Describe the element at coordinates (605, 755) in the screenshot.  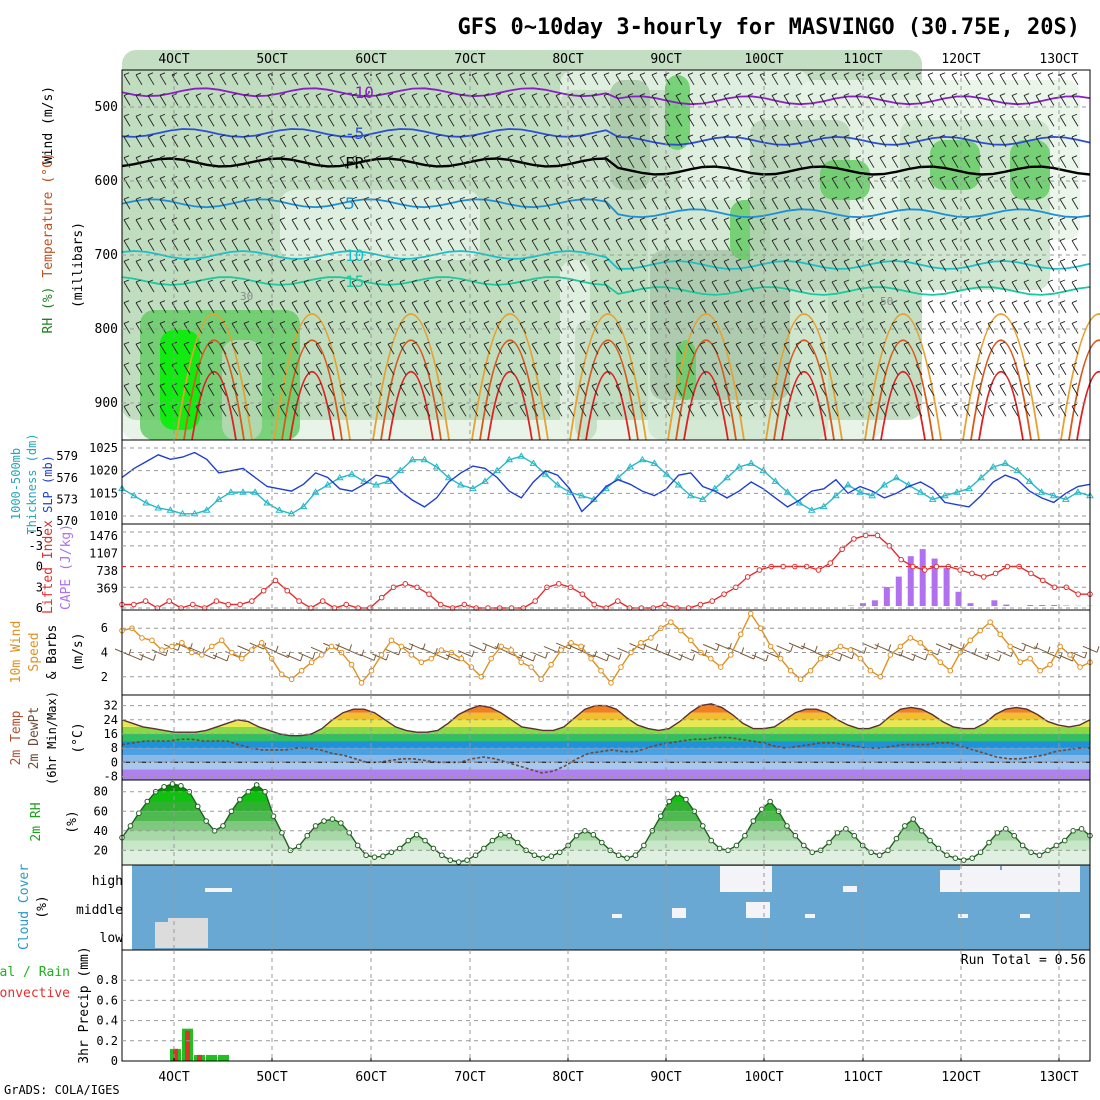
I see `dewpoint-line` at that location.